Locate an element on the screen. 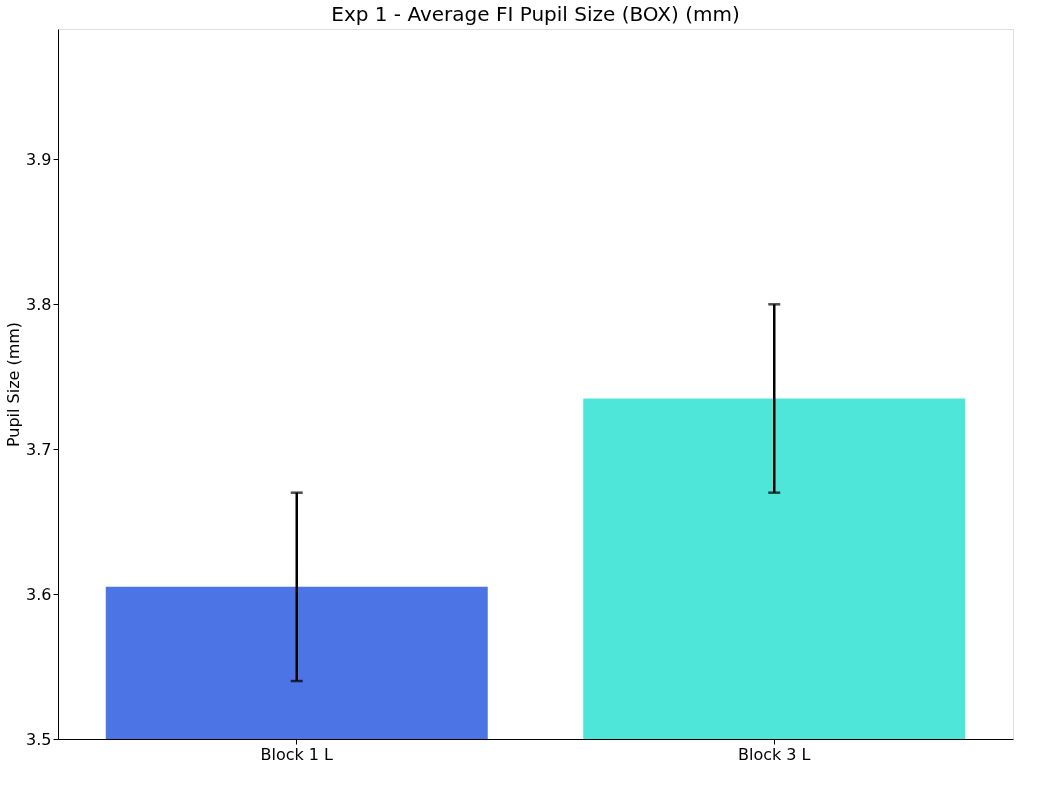  chart-title: Exp 1 - Average FI Pupil Size (BOX) (mm) is located at coordinates (535, 14).